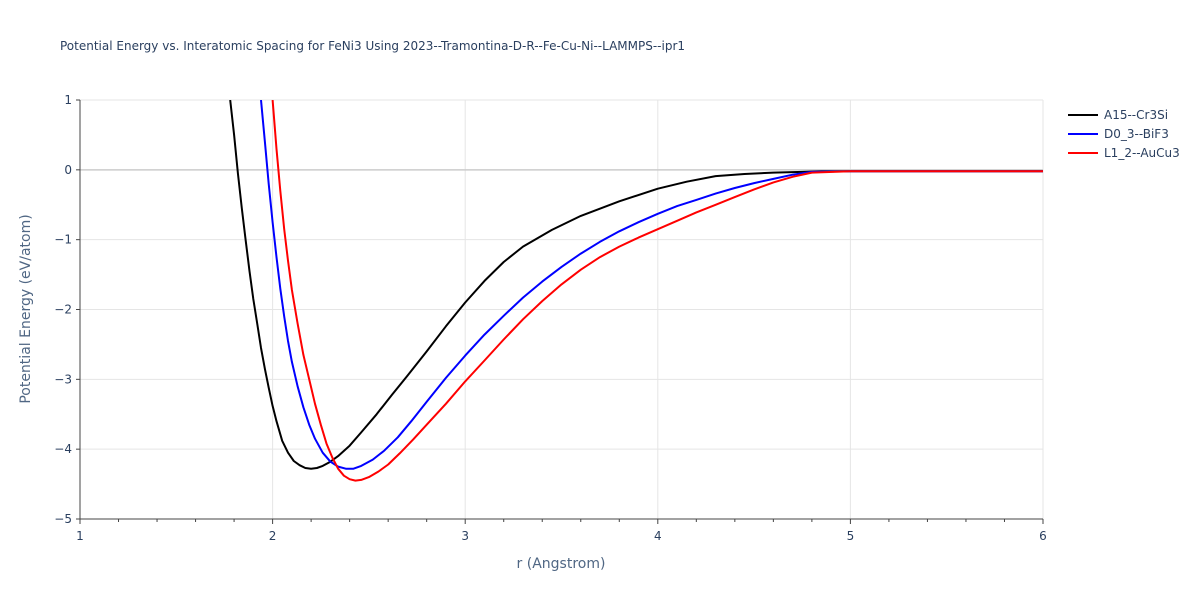  What do you see at coordinates (63, 379) in the screenshot?
I see `y-tick-label: −3` at bounding box center [63, 379].